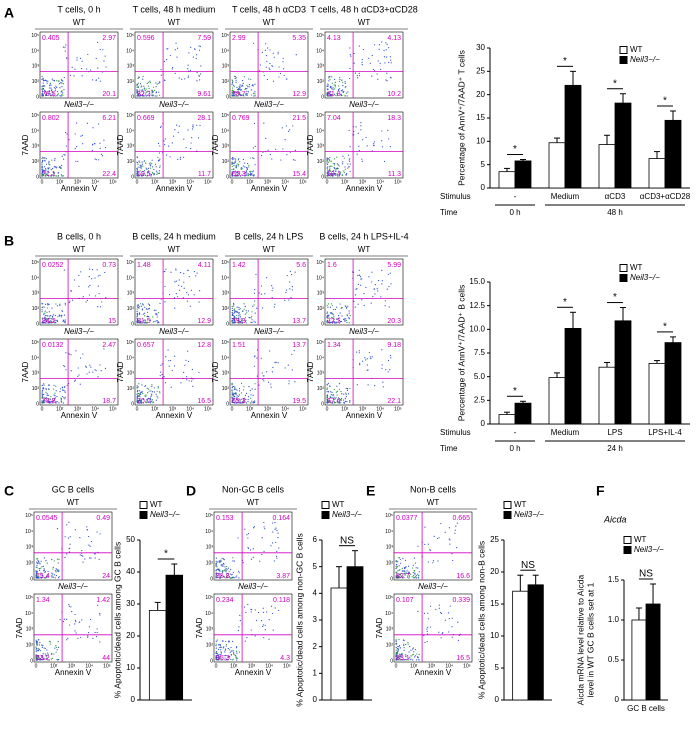 The height and width of the screenshot is (732, 700). I want to click on row-title: Stimulus, so click(455, 196).